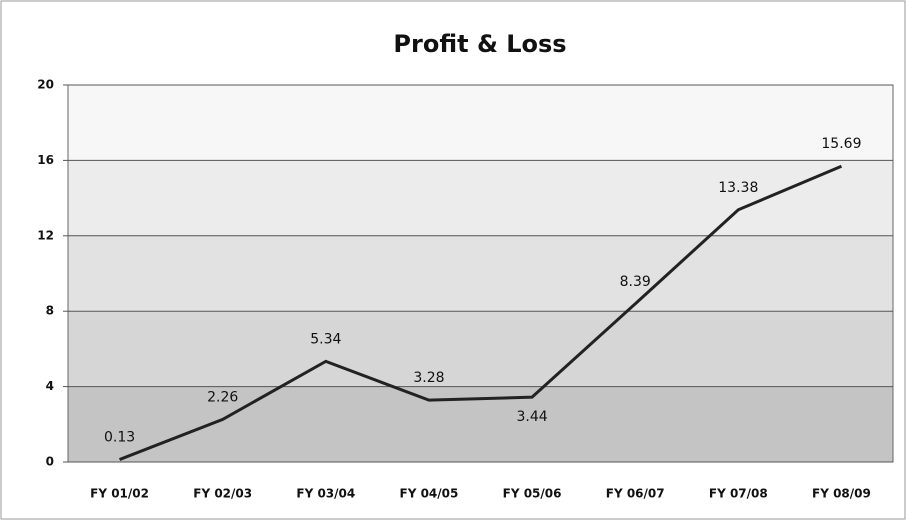 The height and width of the screenshot is (520, 906). What do you see at coordinates (222, 397) in the screenshot?
I see `data-label: 2.26` at bounding box center [222, 397].